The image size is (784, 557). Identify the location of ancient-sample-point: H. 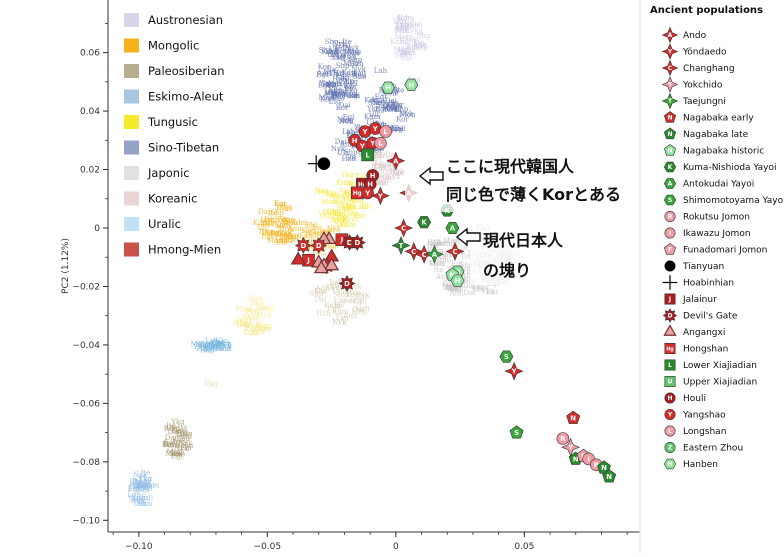
(411, 84).